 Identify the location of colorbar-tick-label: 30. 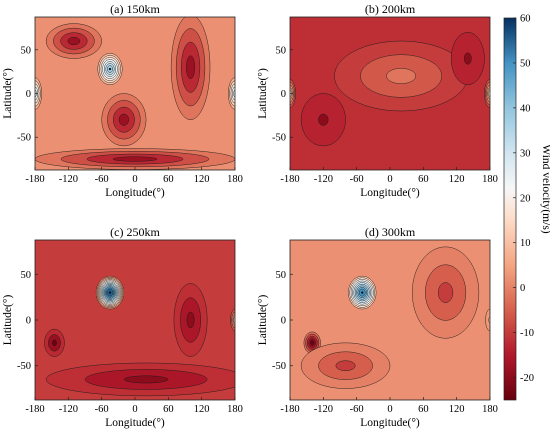
(525, 153).